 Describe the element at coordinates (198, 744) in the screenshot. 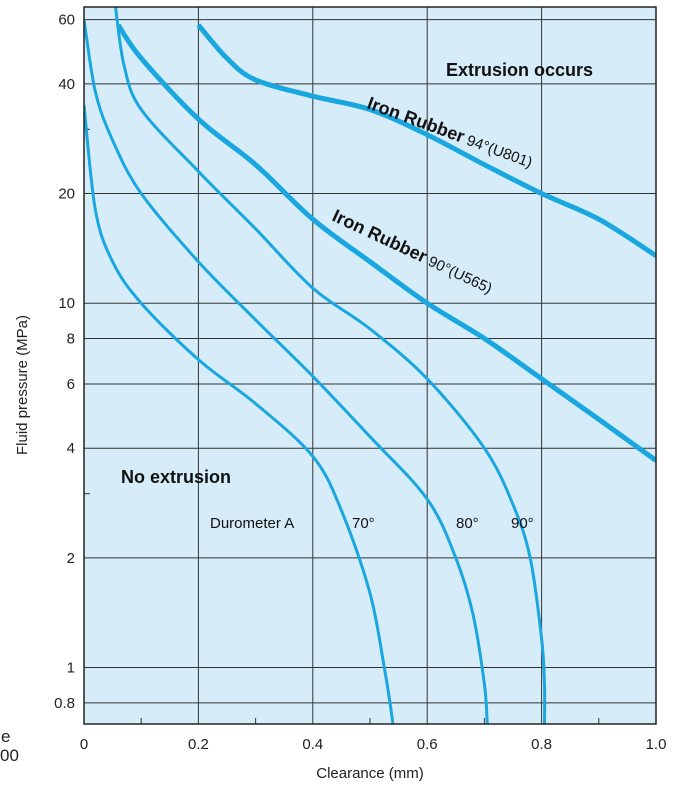

I see `x-tick-label: 0.2` at that location.